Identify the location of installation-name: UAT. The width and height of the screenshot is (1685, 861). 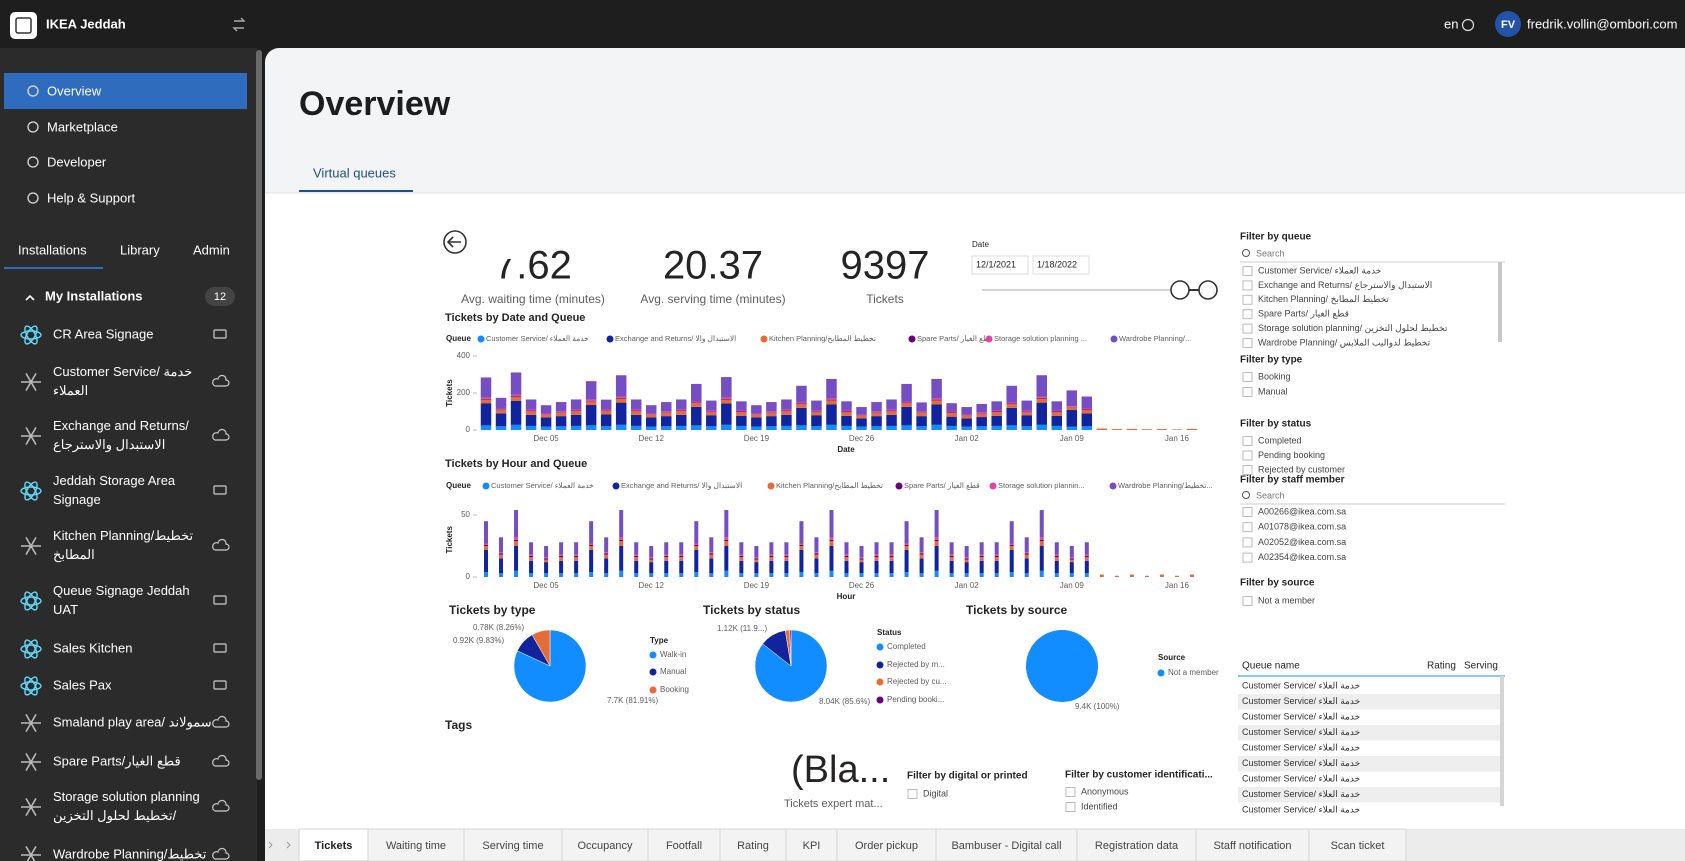
(65, 609).